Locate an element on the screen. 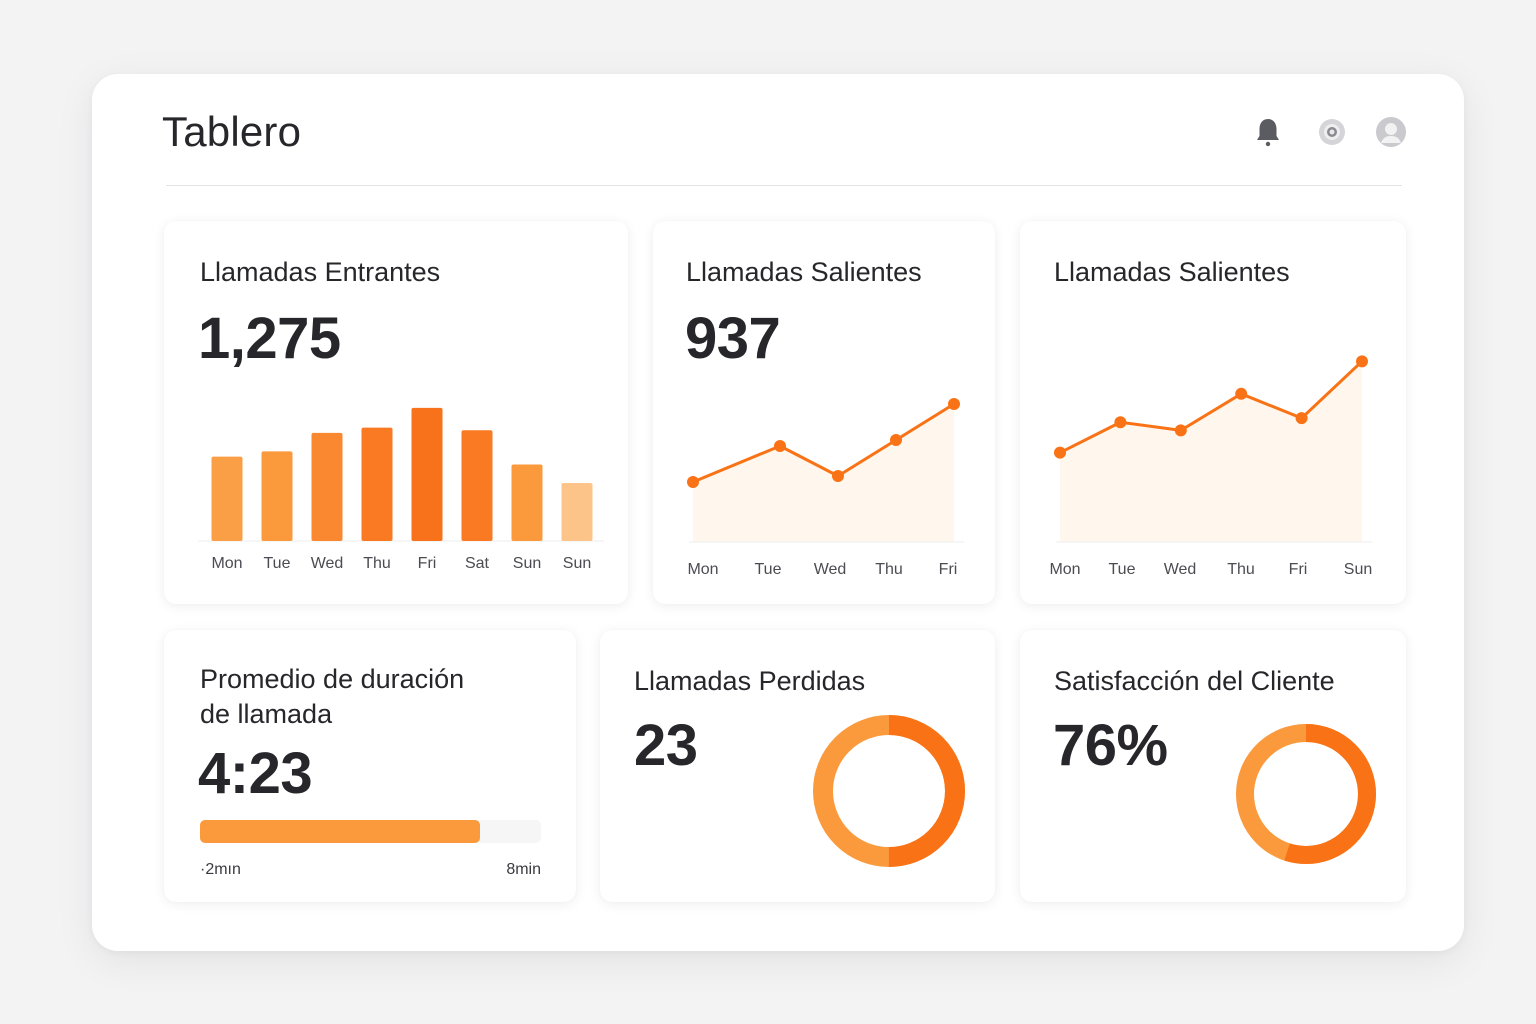 The width and height of the screenshot is (1536, 1024). series-line is located at coordinates (1211, 407).